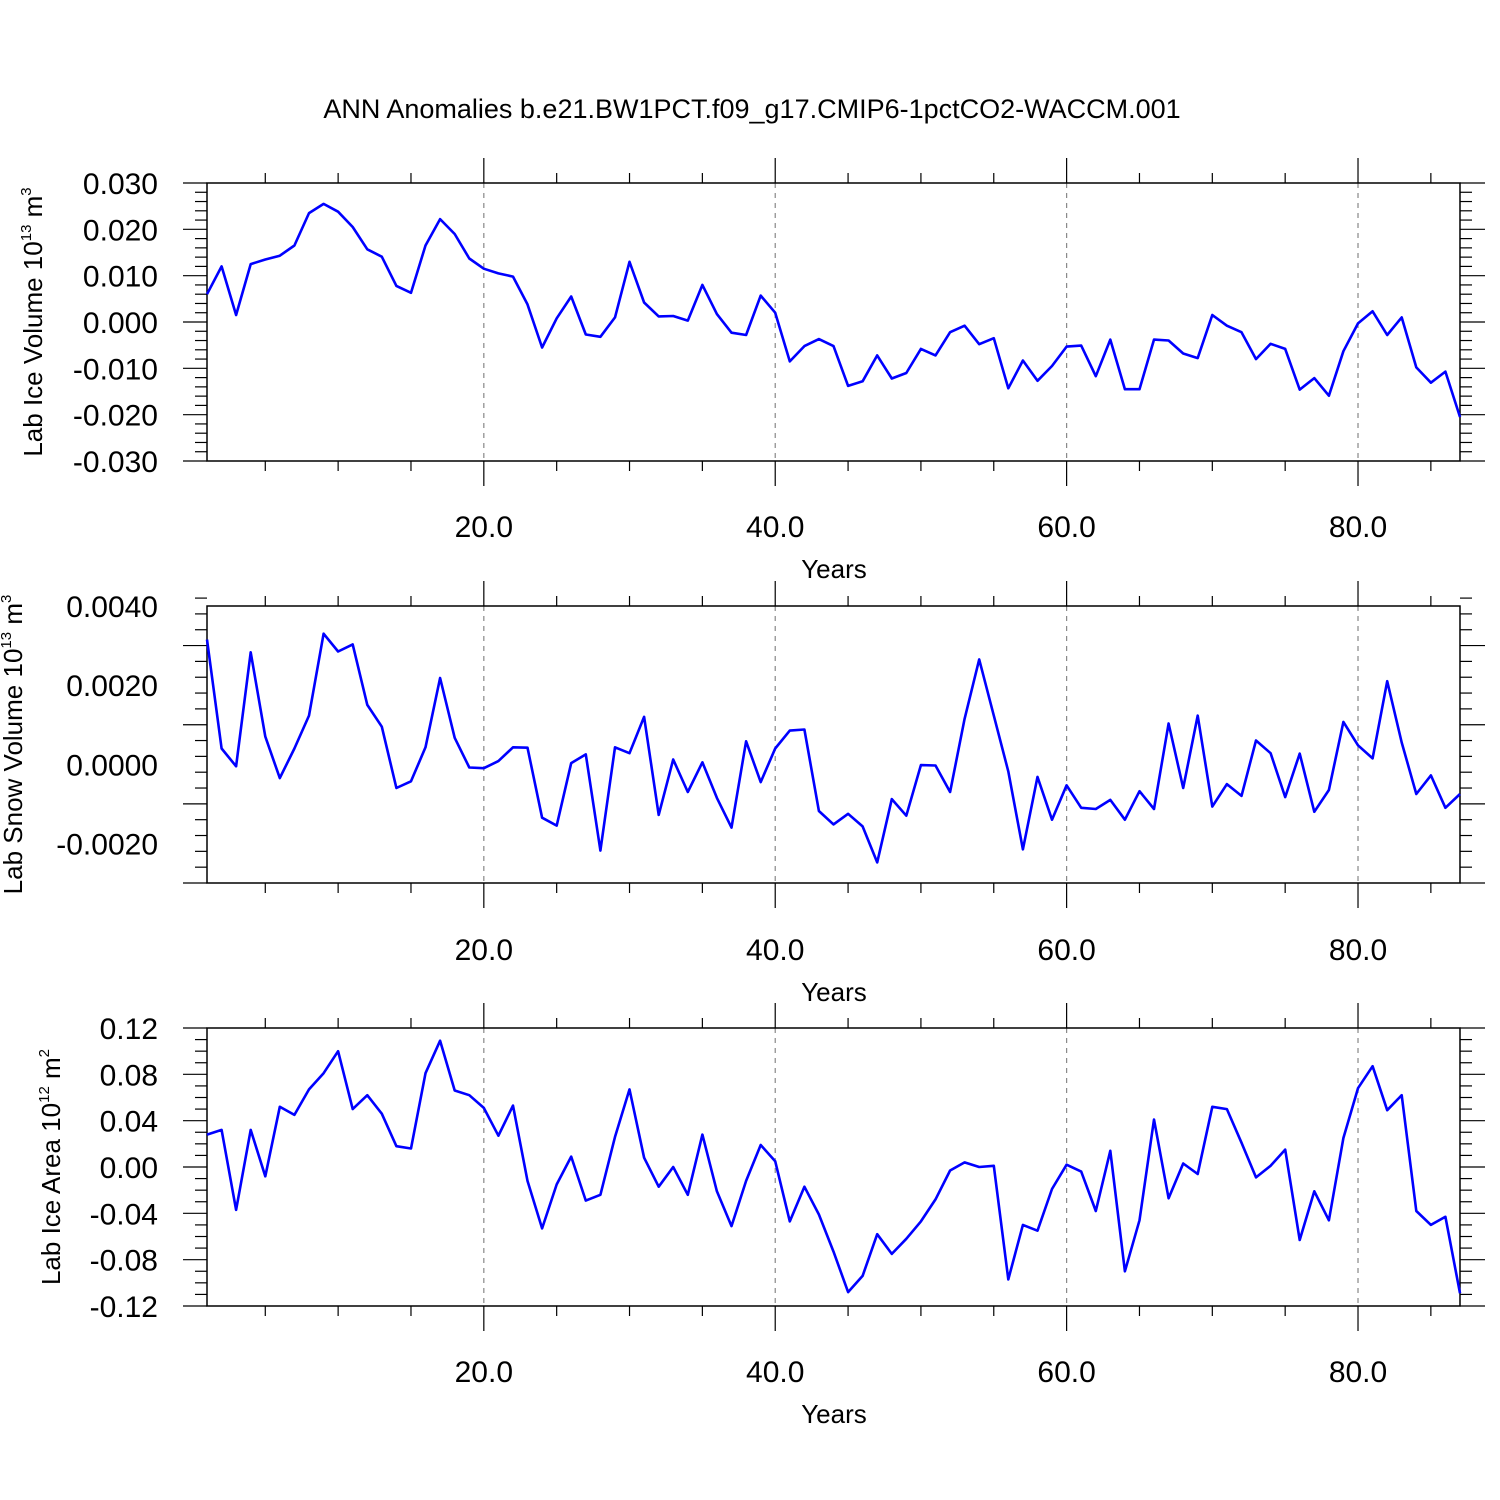 This screenshot has width=1500, height=1500. What do you see at coordinates (115, 416) in the screenshot?
I see `y-tick-label: -0.020` at bounding box center [115, 416].